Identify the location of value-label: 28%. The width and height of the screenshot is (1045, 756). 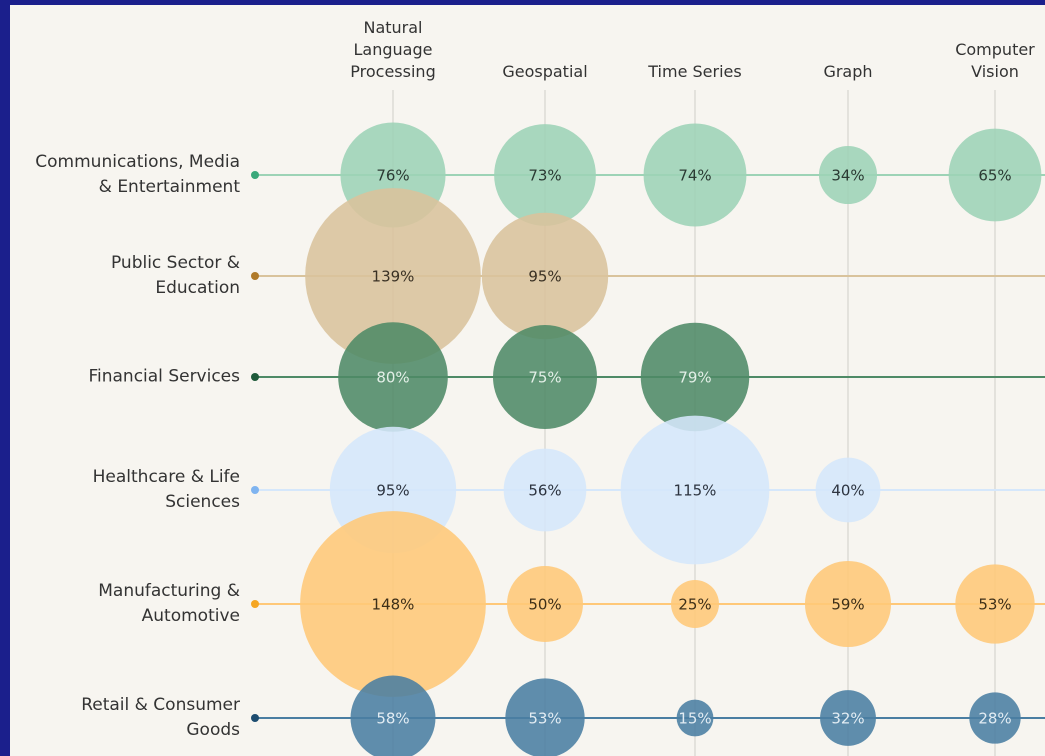
(994, 719).